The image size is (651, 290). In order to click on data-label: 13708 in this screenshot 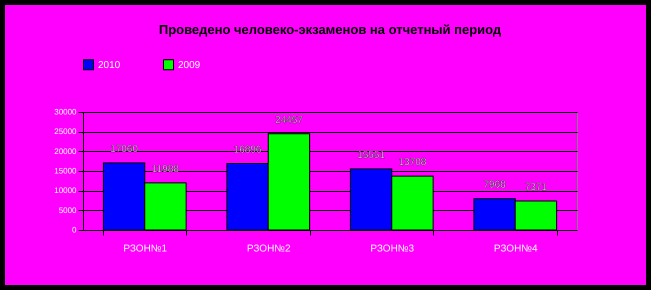, I will do `click(412, 162)`.